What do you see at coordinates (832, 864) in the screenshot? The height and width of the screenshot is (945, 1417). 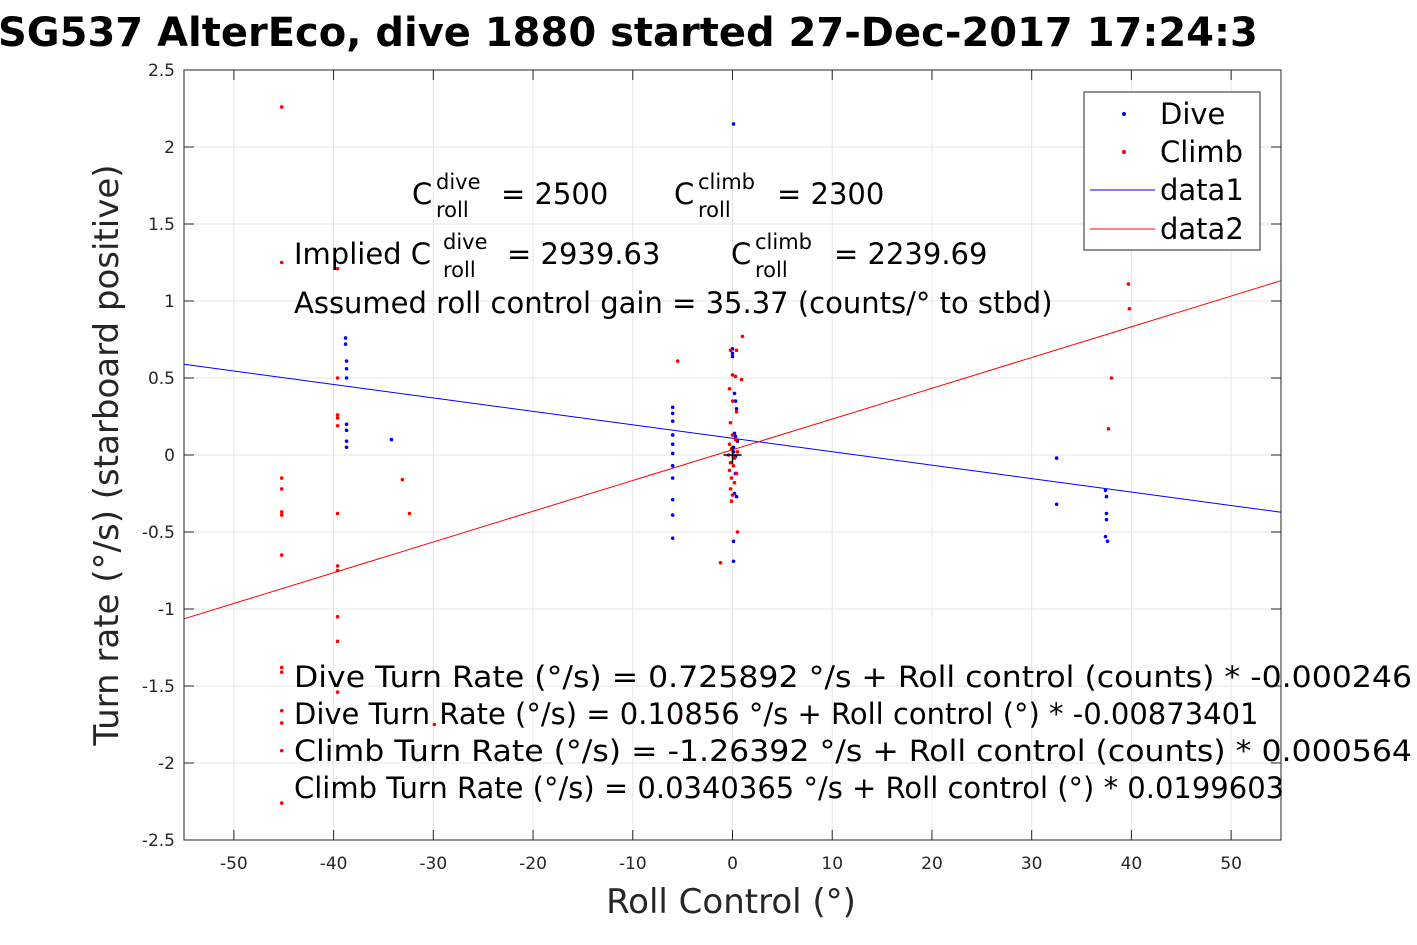 I see `x-tick-label: 10` at bounding box center [832, 864].